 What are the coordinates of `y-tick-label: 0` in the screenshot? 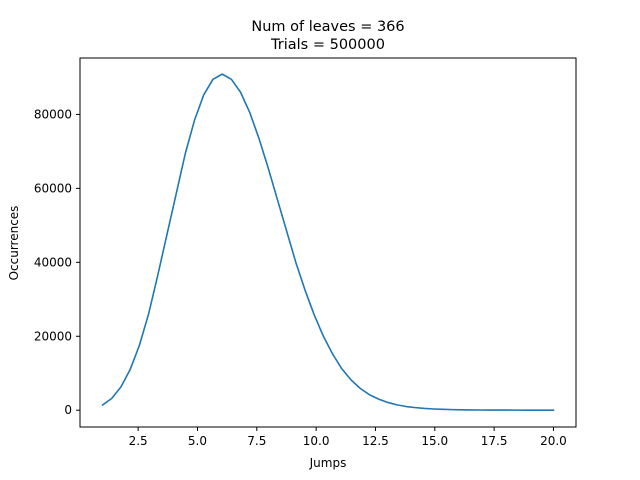 It's located at (68, 410).